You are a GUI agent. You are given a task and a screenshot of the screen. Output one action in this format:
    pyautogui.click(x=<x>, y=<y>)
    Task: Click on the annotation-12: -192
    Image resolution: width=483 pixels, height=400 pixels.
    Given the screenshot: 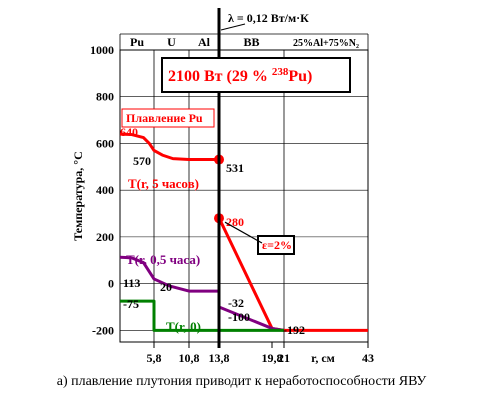 What is the action you would take?
    pyautogui.click(x=294, y=330)
    